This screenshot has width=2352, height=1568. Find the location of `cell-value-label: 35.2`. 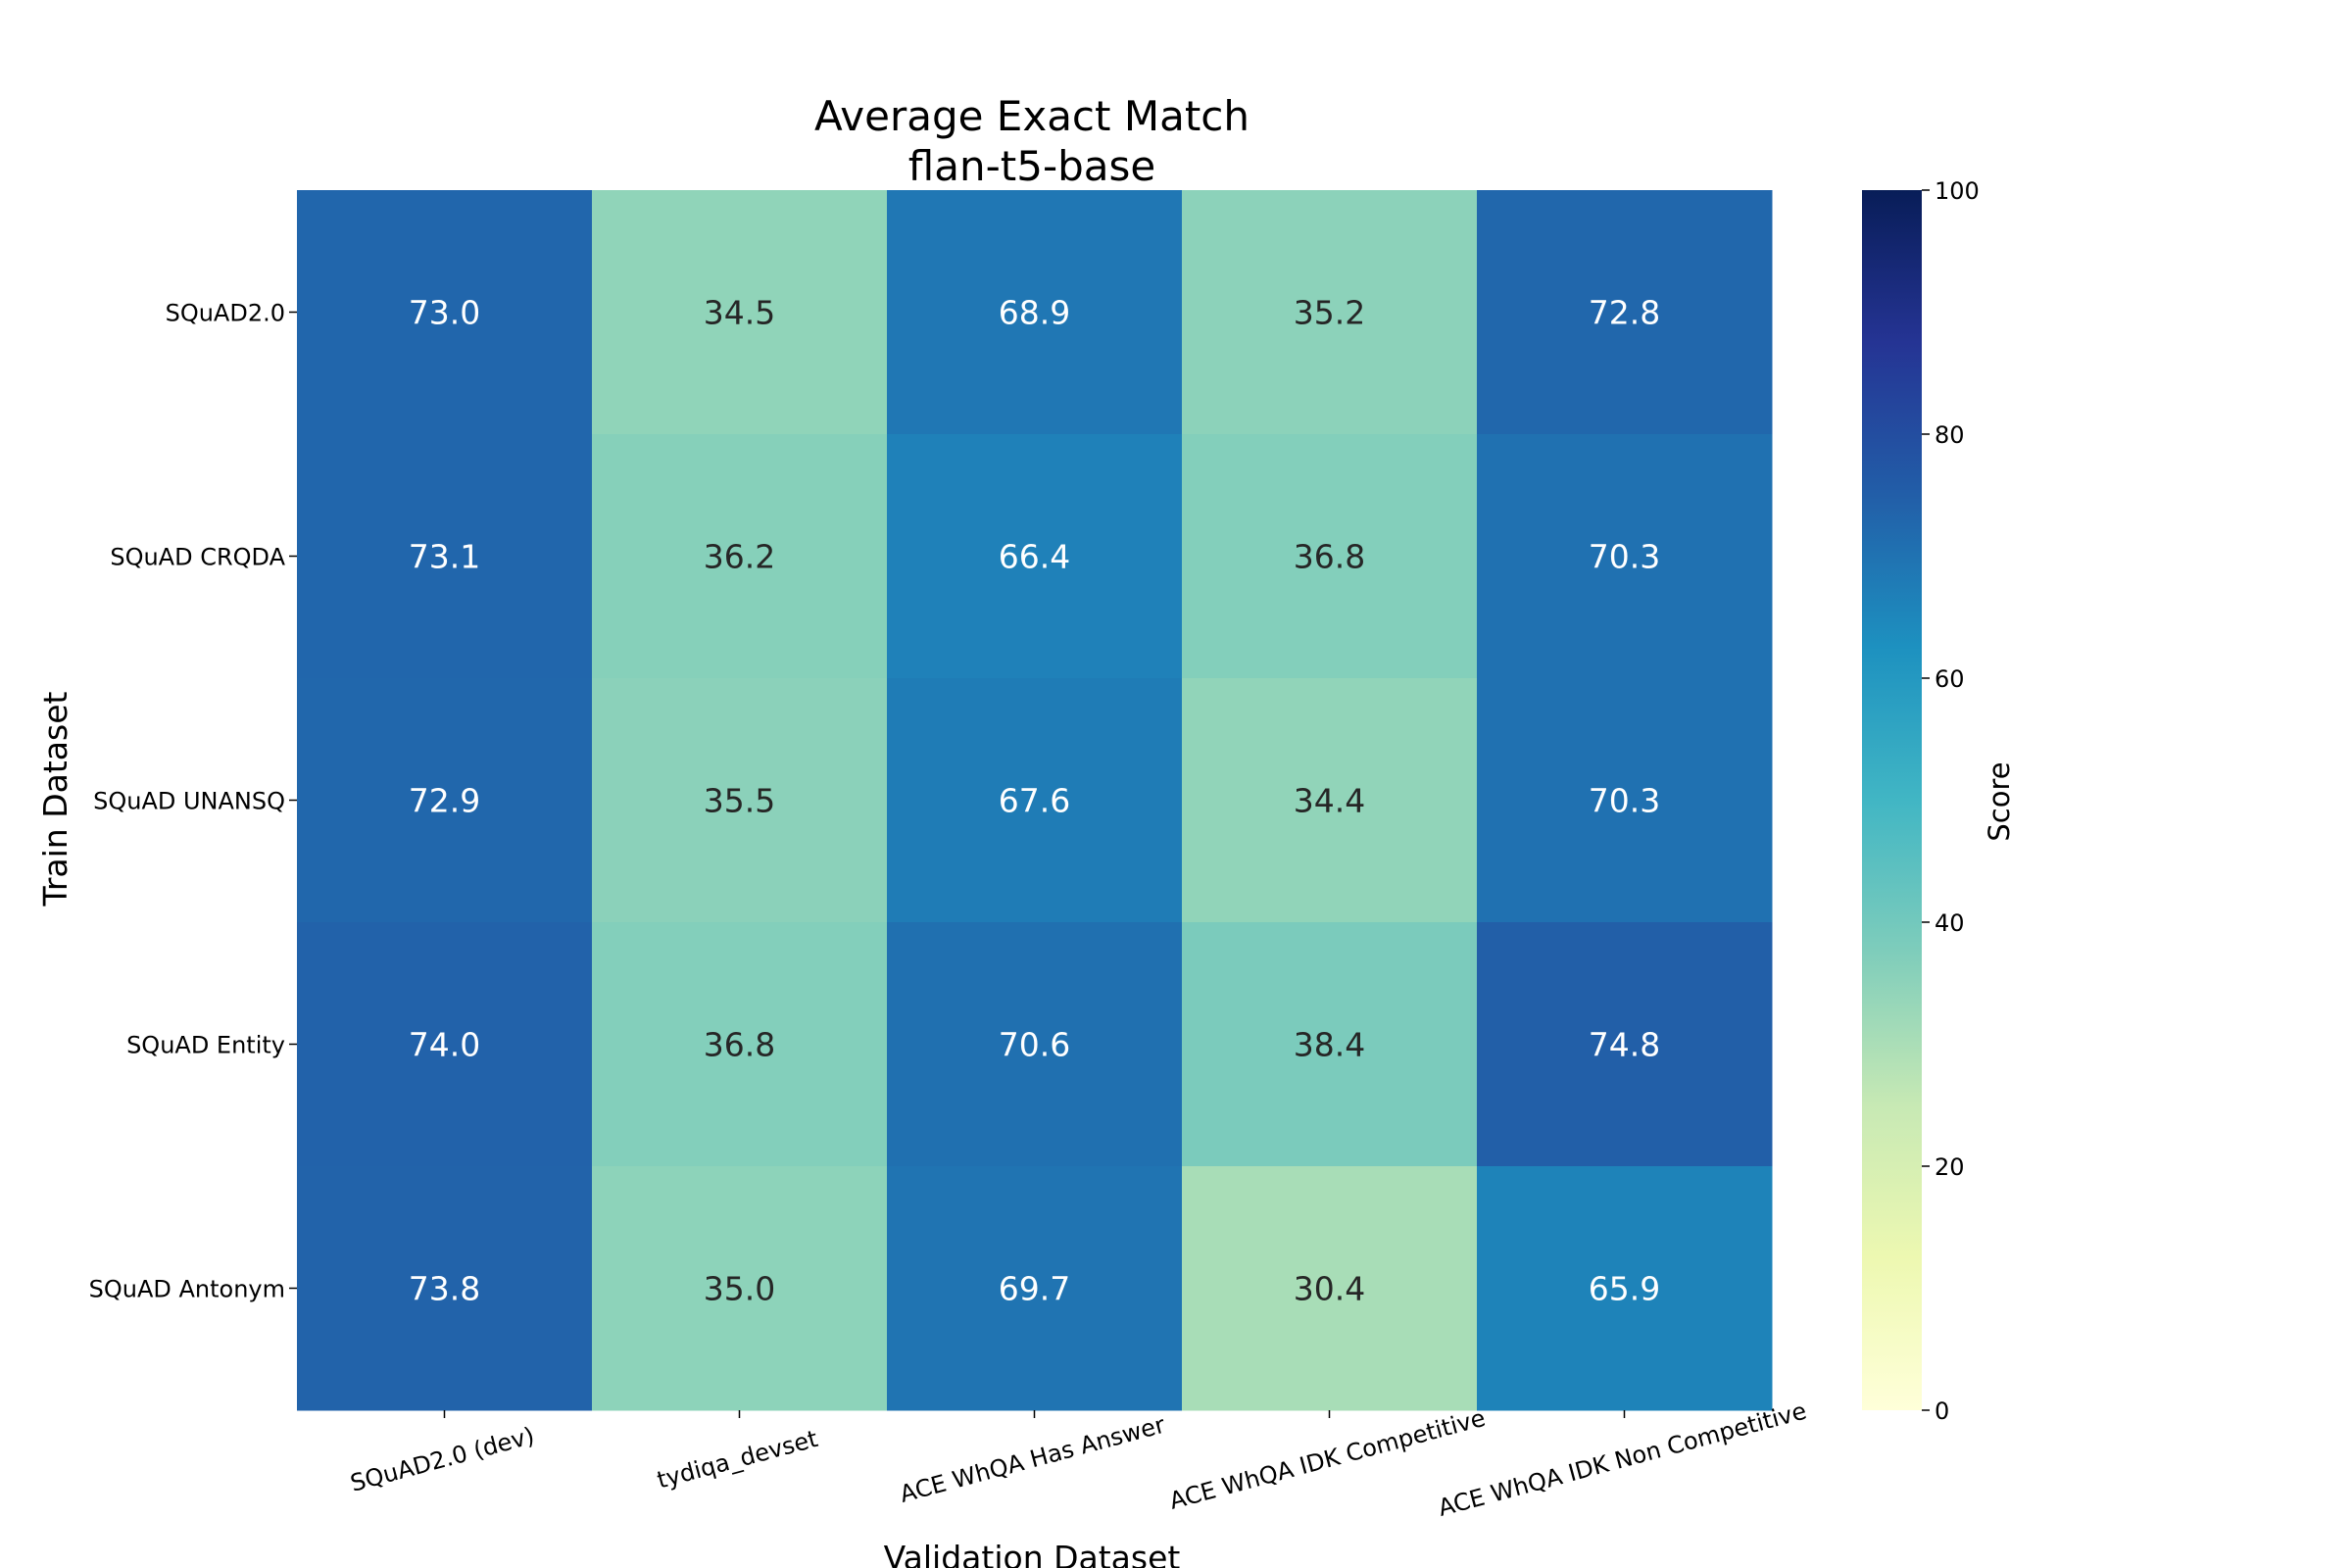

cell-value-label: 35.2 is located at coordinates (1329, 313).